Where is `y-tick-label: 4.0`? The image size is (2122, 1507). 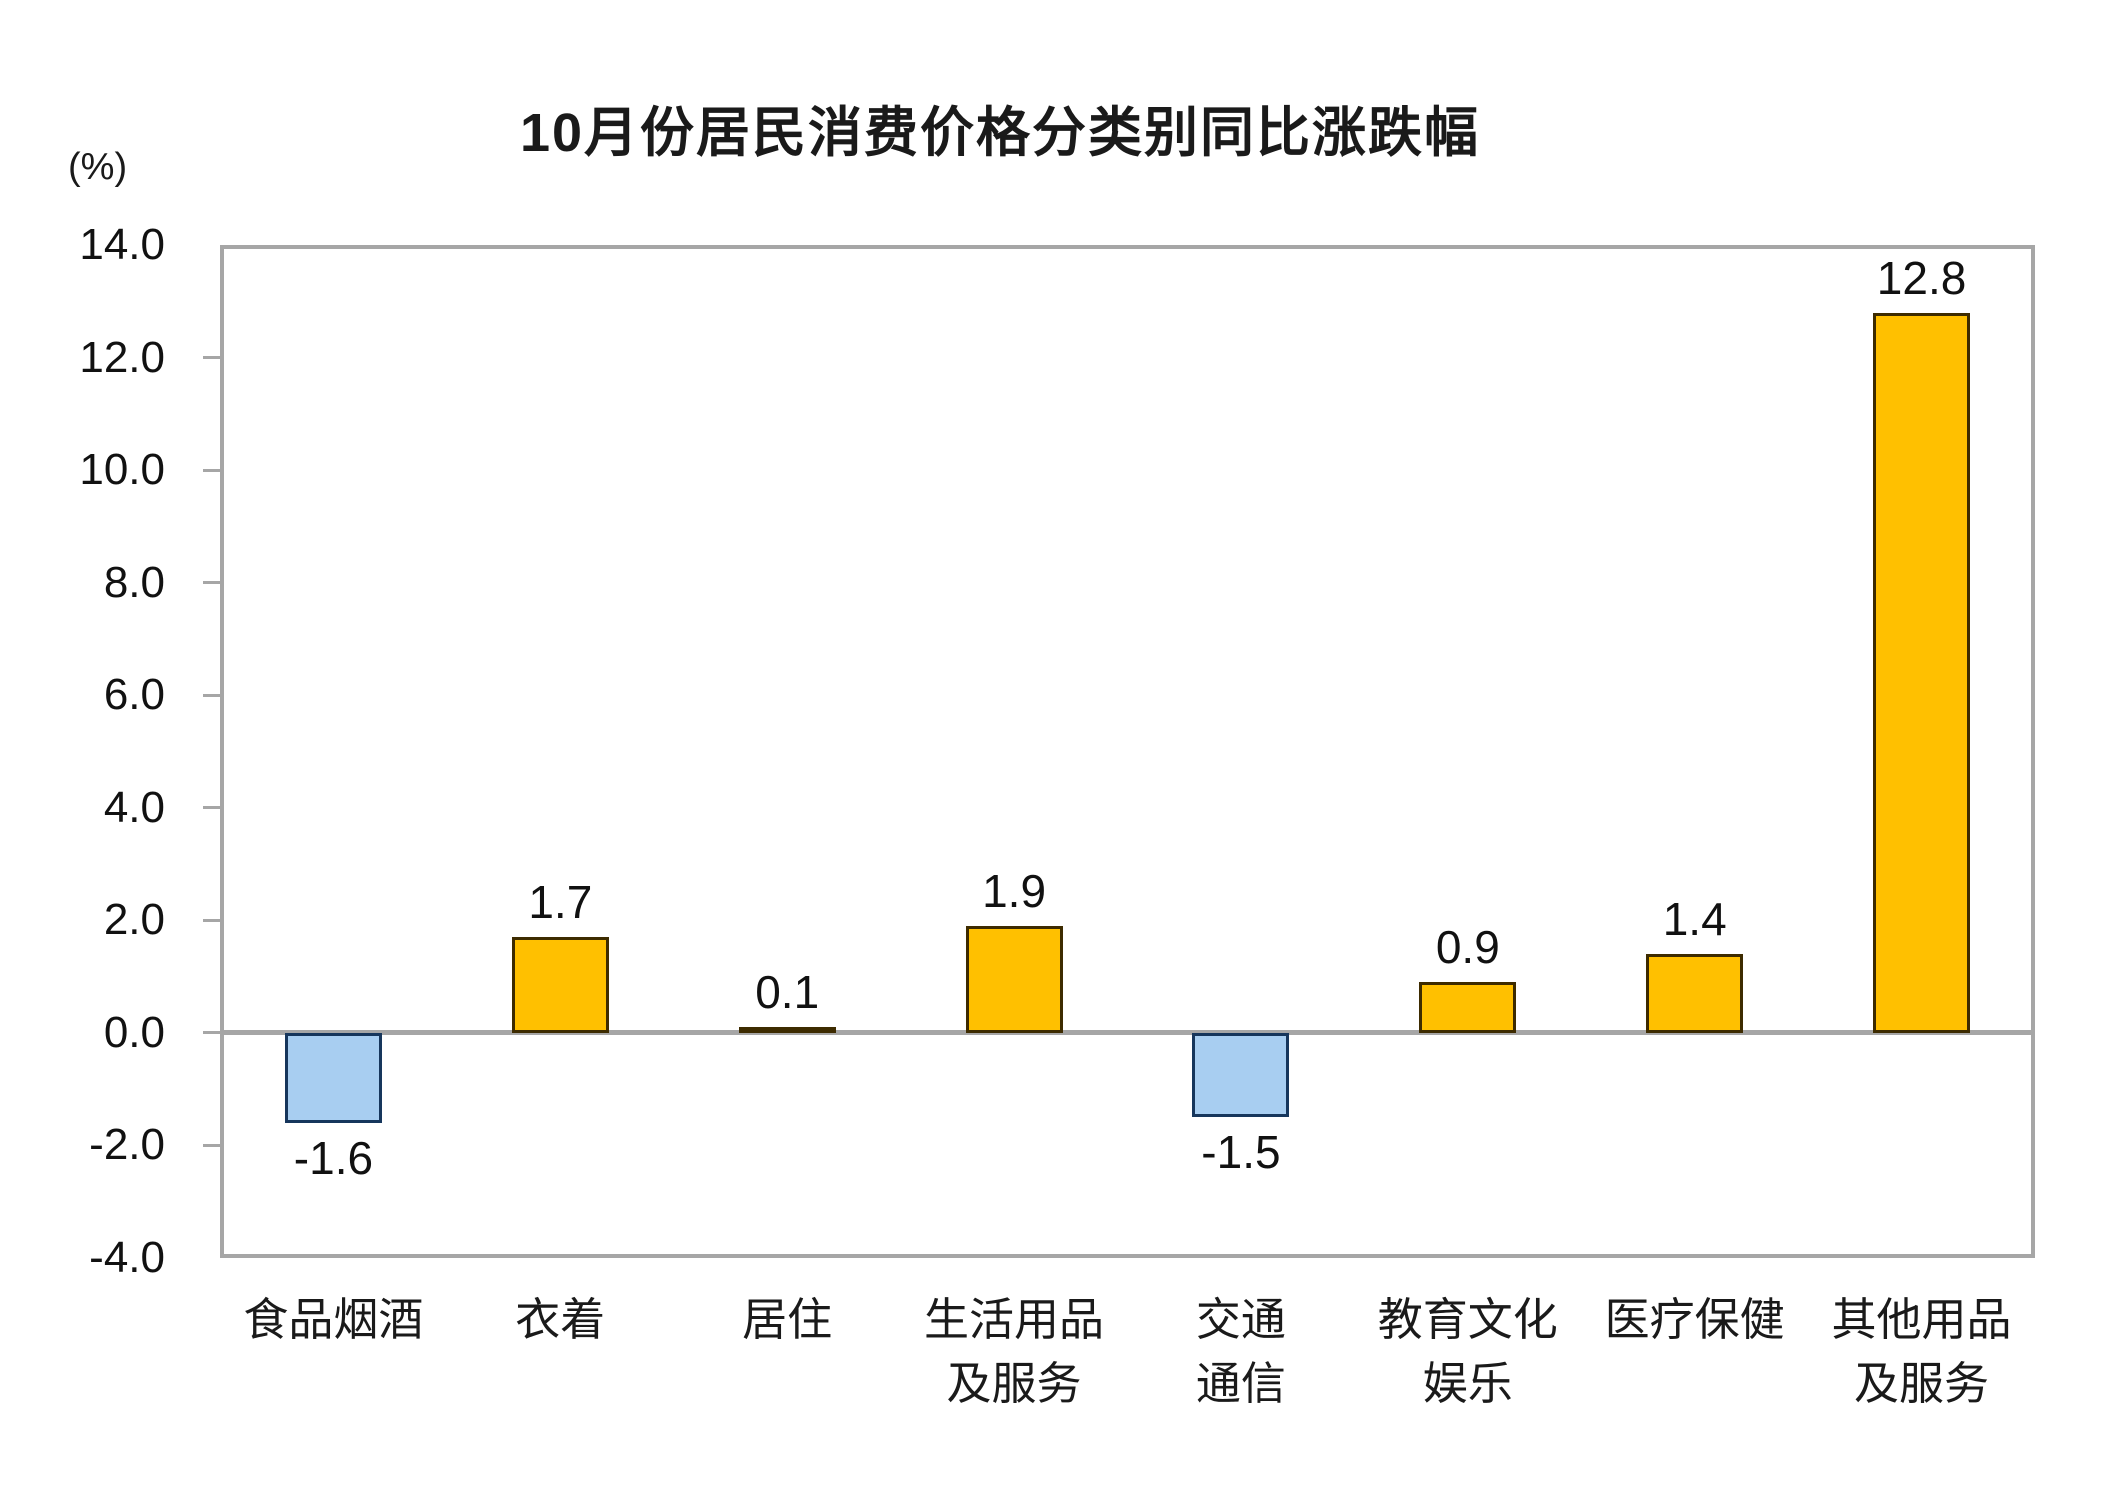
y-tick-label: 4.0 is located at coordinates (134, 807).